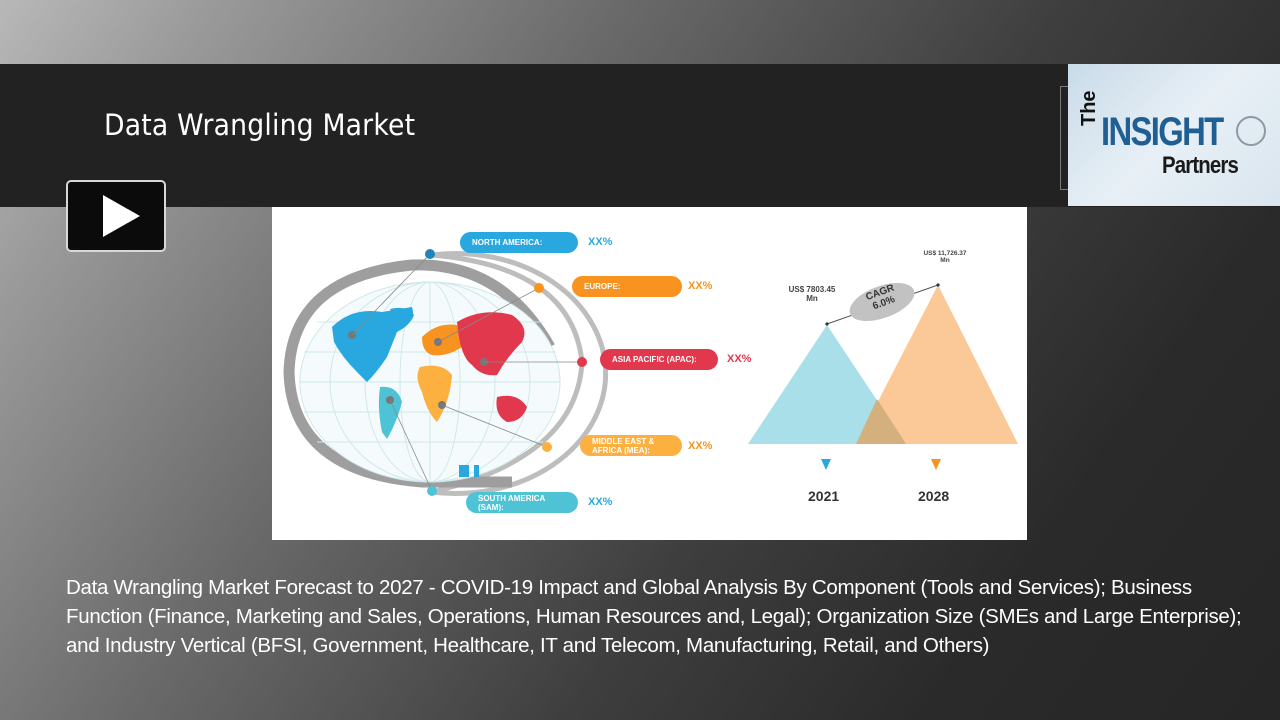 The height and width of the screenshot is (720, 1280). I want to click on logo-insight-text: INSIGHT, so click(1162, 132).